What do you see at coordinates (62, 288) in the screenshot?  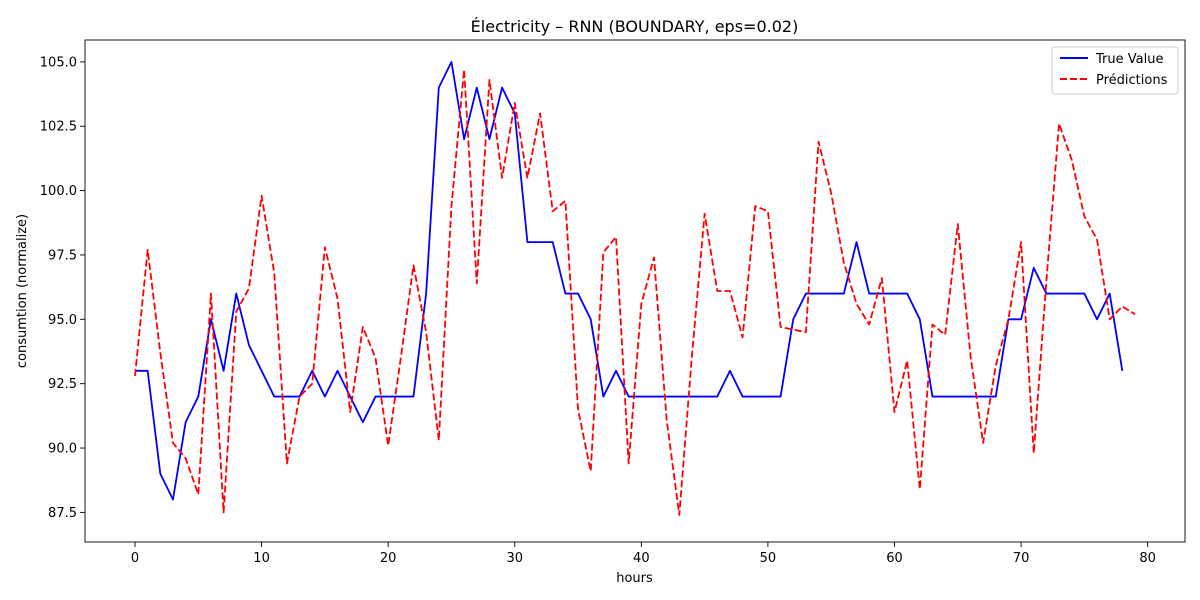 I see `y-axis-ticks: 87.5 90.0 92.5 95.0 97.5 100.0 102.5 105.0` at bounding box center [62, 288].